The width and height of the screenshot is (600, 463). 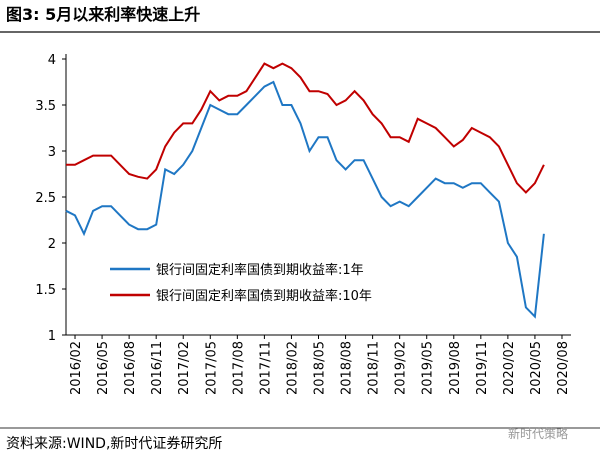 I want to click on x-tick-label: 2016/08, so click(x=130, y=368).